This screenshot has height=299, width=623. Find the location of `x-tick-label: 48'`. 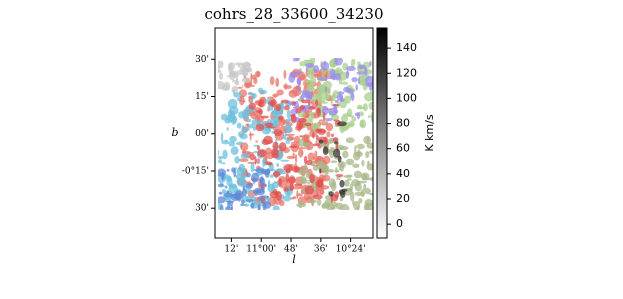

x-tick-label: 48' is located at coordinates (291, 250).